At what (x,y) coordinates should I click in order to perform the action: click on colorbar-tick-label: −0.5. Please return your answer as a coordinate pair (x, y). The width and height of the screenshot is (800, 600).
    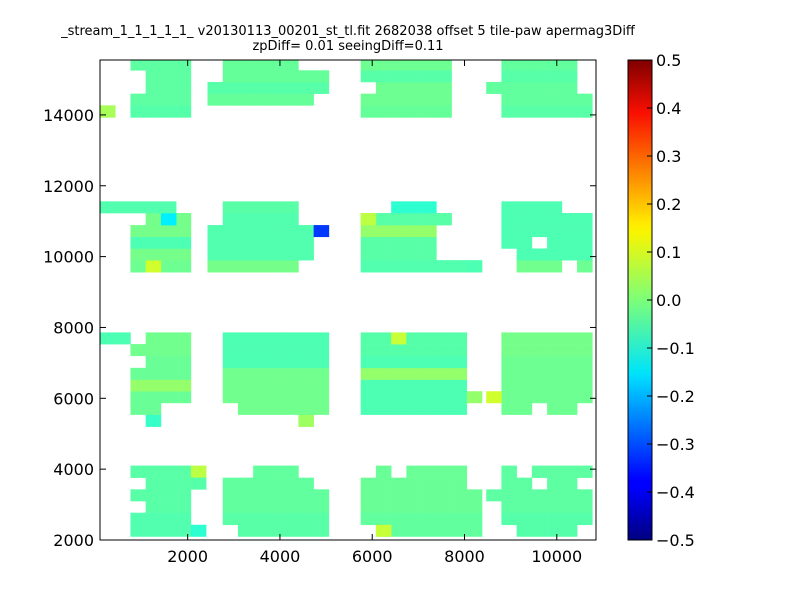
    Looking at the image, I should click on (675, 540).